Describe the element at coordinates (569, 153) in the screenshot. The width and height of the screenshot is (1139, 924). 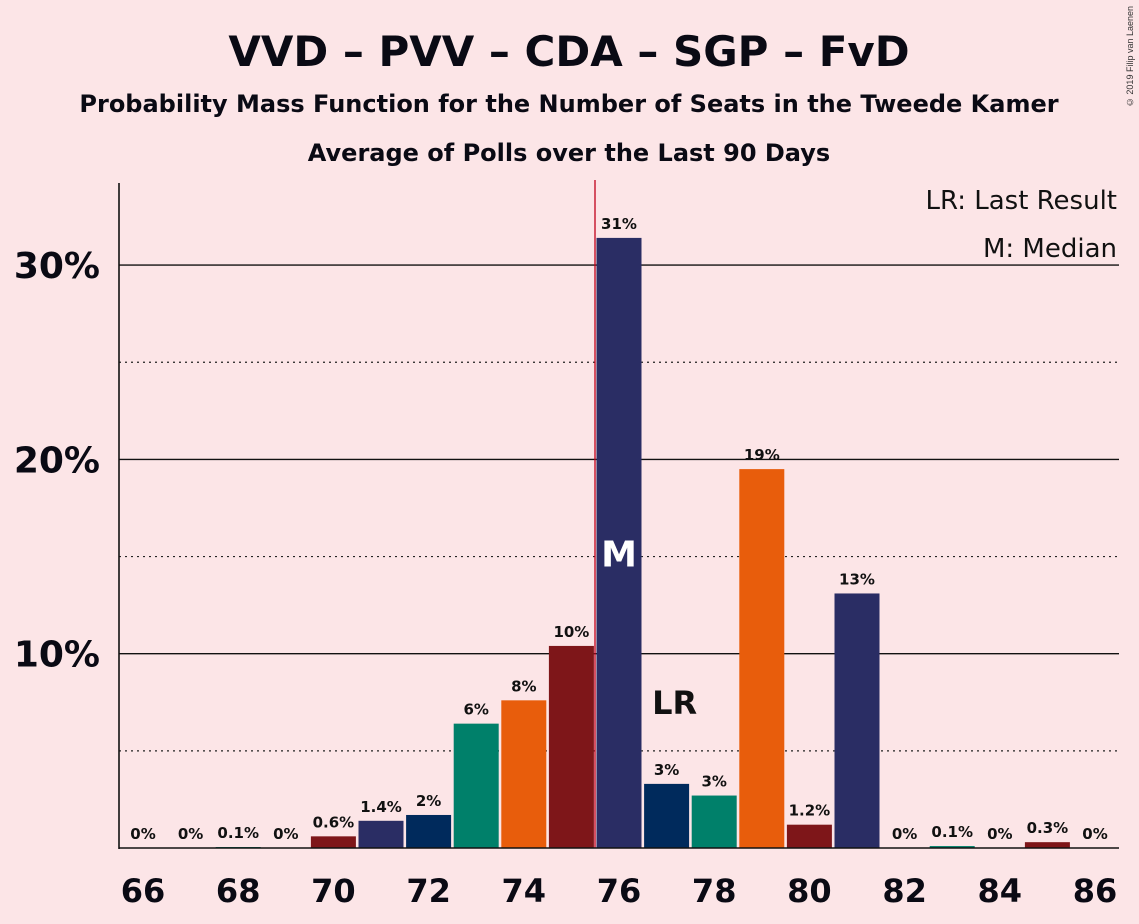
I see `chart-subtitle-2: Average of Polls over the Last 90 Days` at that location.